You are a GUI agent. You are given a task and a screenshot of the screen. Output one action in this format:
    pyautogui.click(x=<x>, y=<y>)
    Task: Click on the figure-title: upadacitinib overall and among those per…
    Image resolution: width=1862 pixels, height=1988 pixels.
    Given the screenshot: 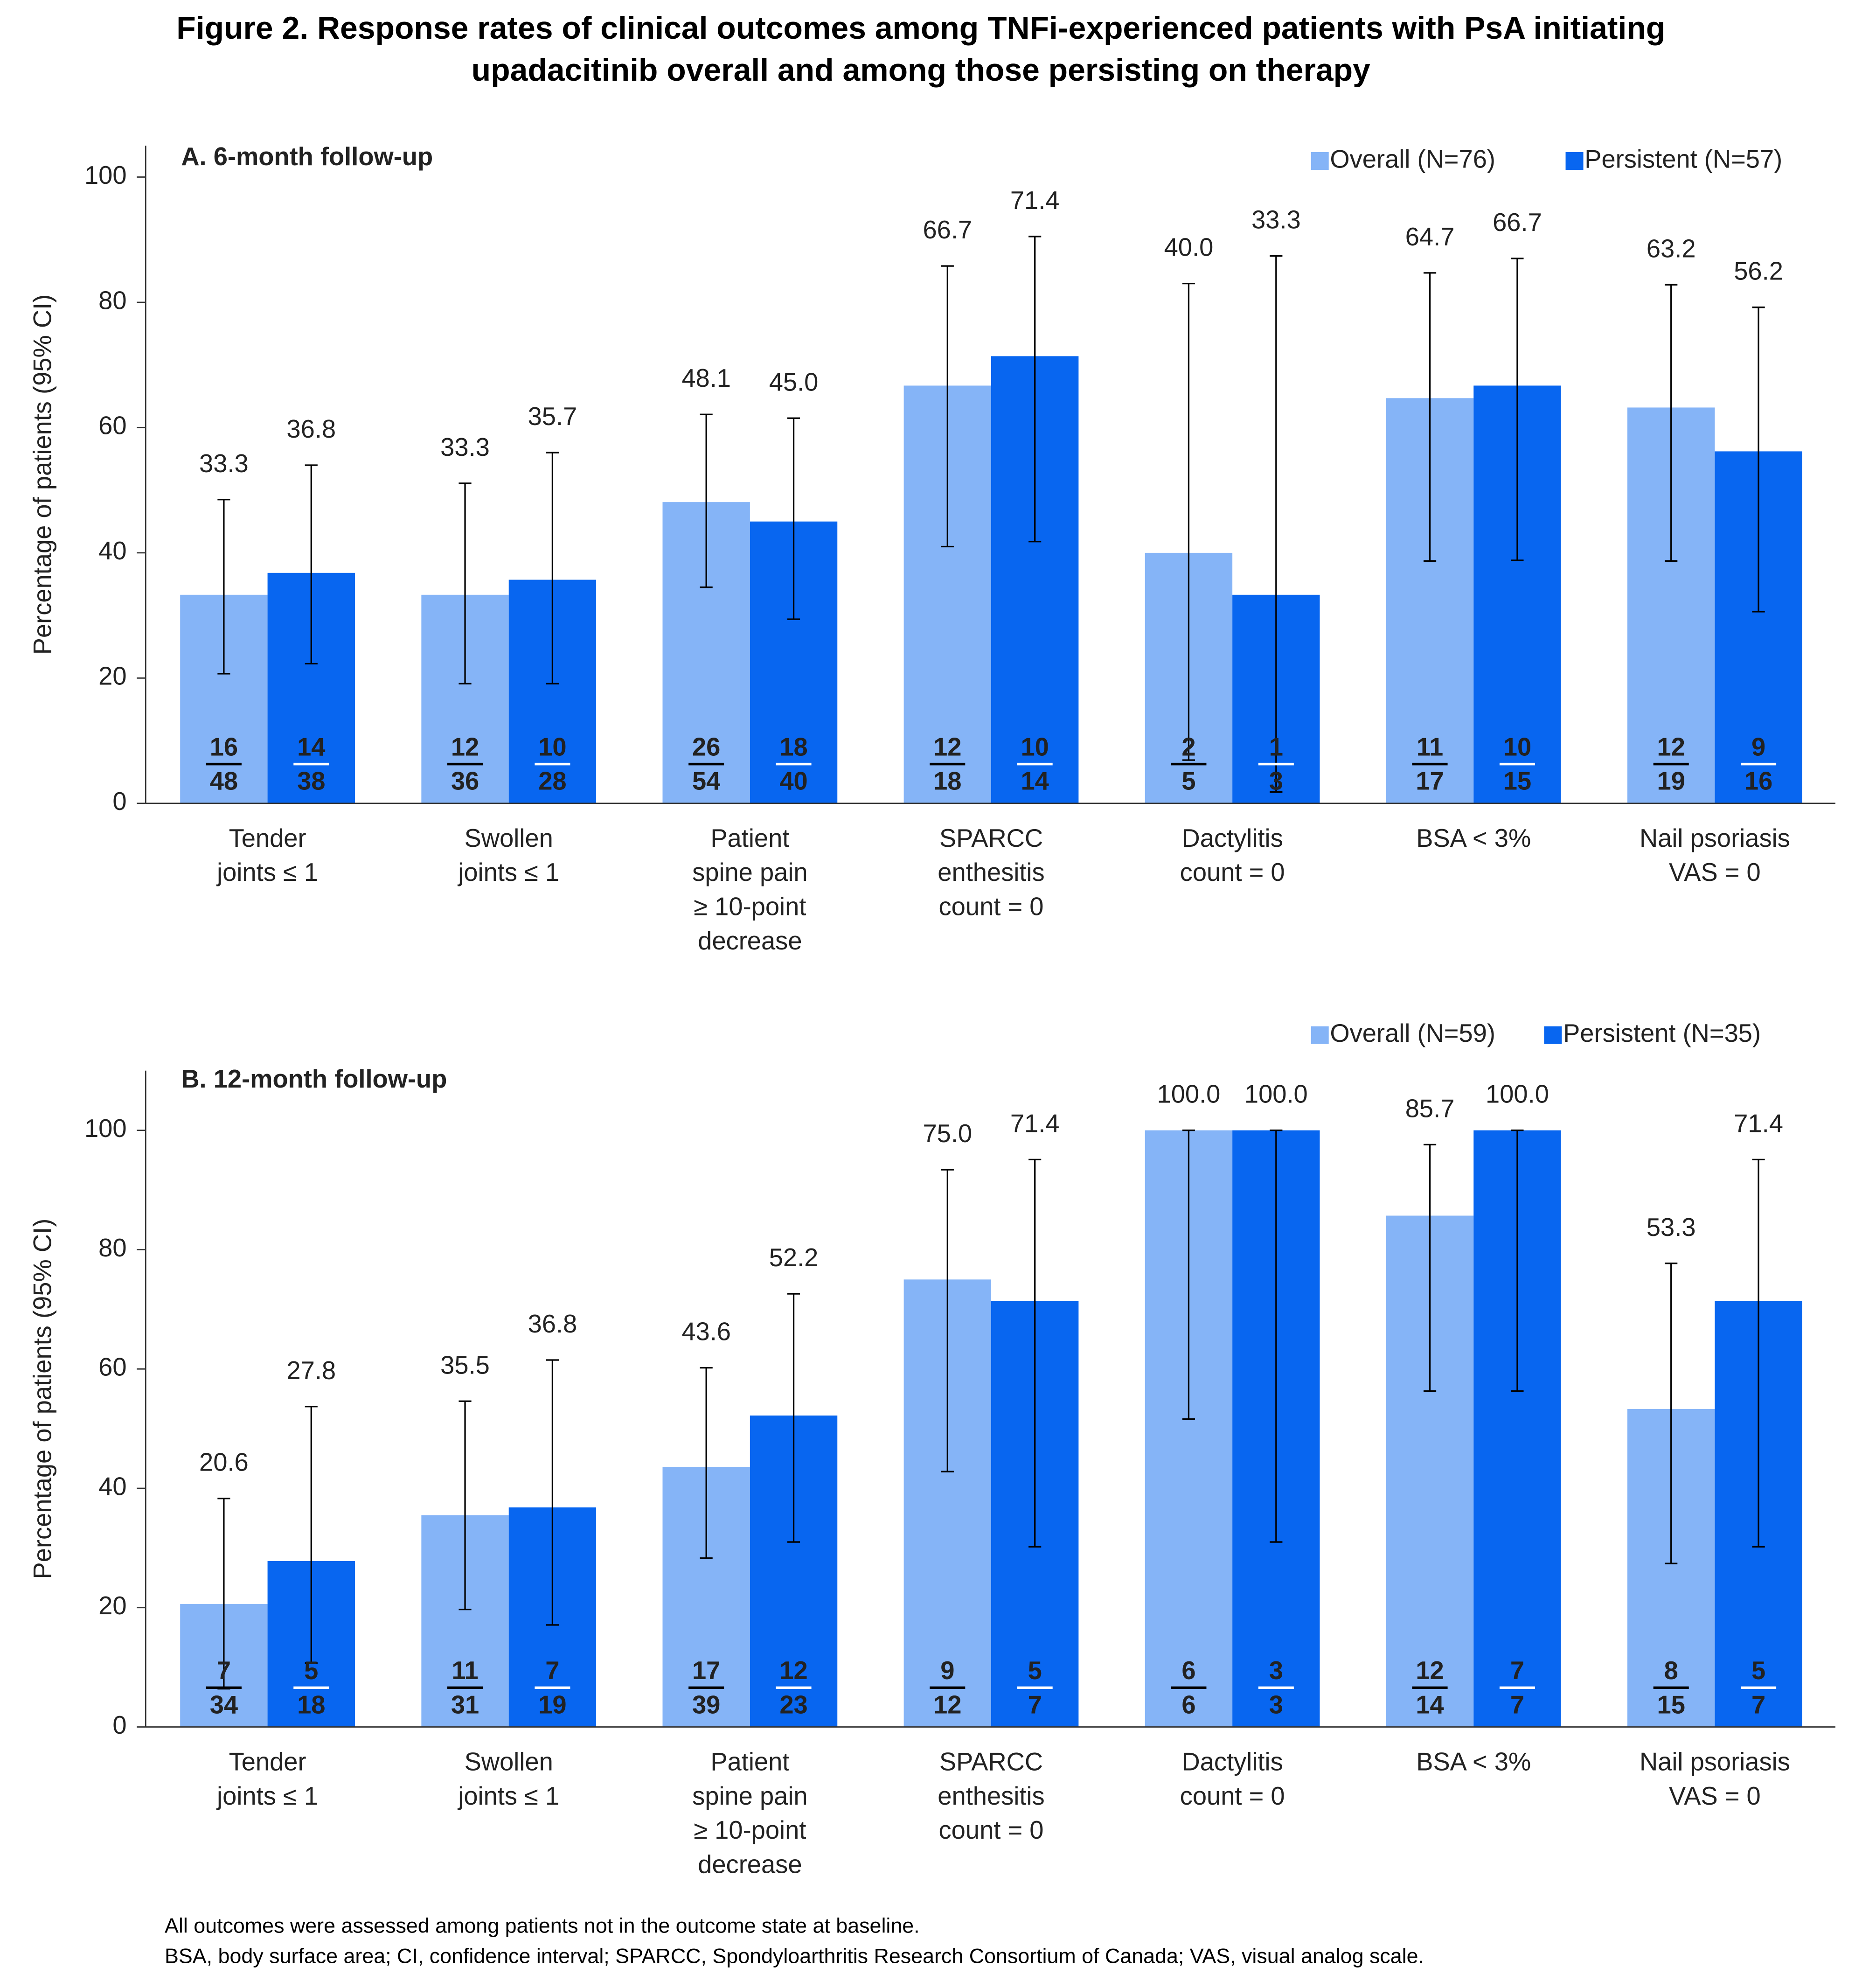 What is the action you would take?
    pyautogui.click(x=921, y=70)
    